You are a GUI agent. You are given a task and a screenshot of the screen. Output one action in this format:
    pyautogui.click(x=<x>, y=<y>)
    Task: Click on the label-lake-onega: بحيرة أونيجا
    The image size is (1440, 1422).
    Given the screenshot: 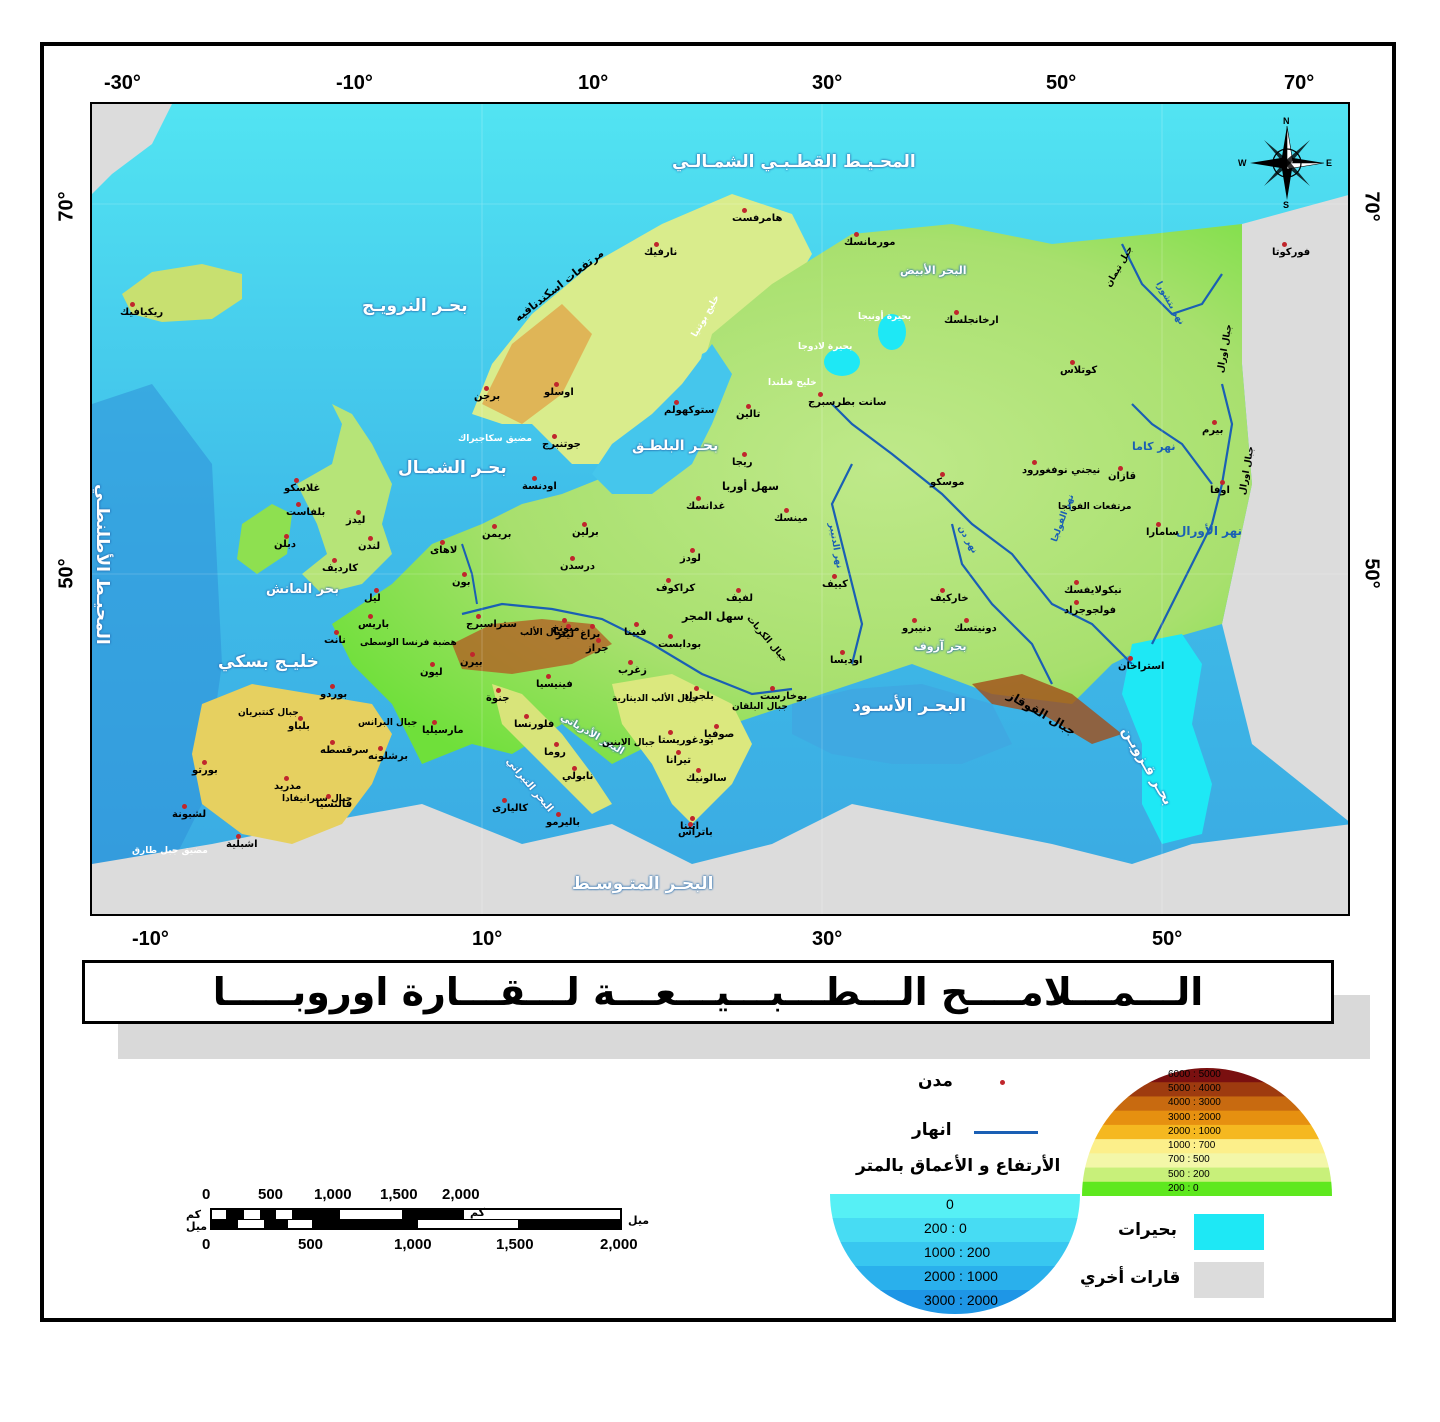 What is the action you would take?
    pyautogui.click(x=885, y=317)
    